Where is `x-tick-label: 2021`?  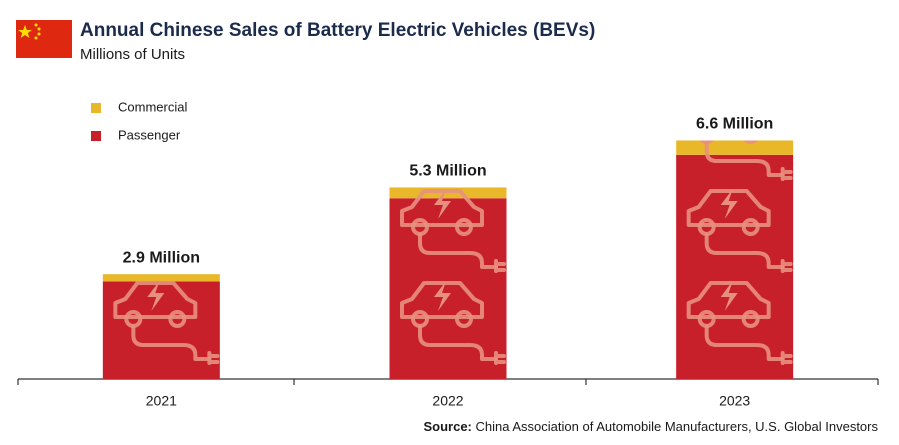 x-tick-label: 2021 is located at coordinates (161, 401).